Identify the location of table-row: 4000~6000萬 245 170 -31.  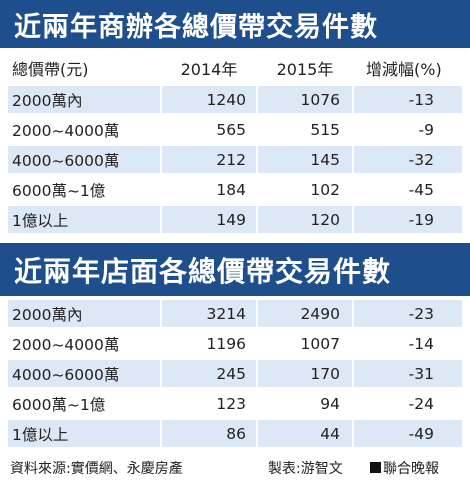
(235, 373).